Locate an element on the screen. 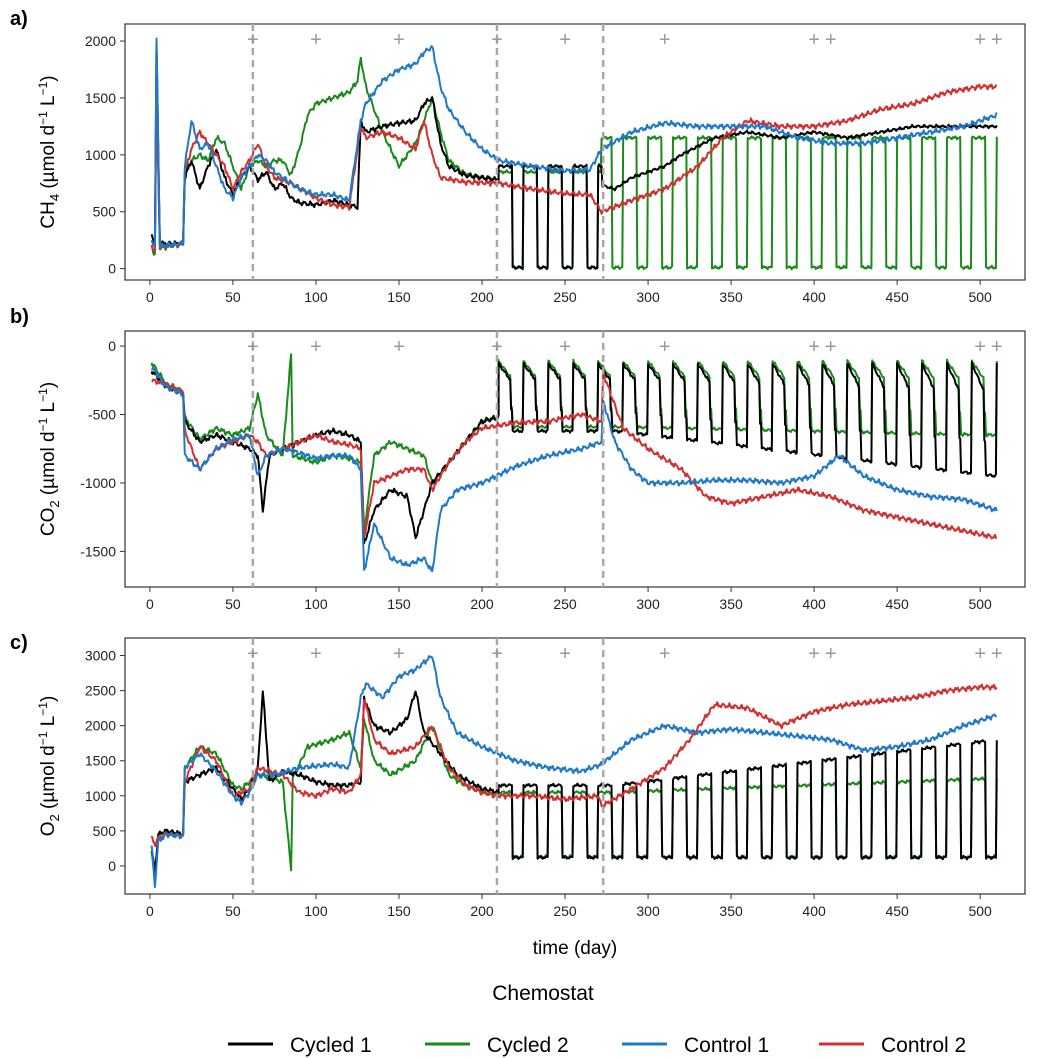 This screenshot has height=1058, width=1056. y-tick-label: -1000 is located at coordinates (98, 483).